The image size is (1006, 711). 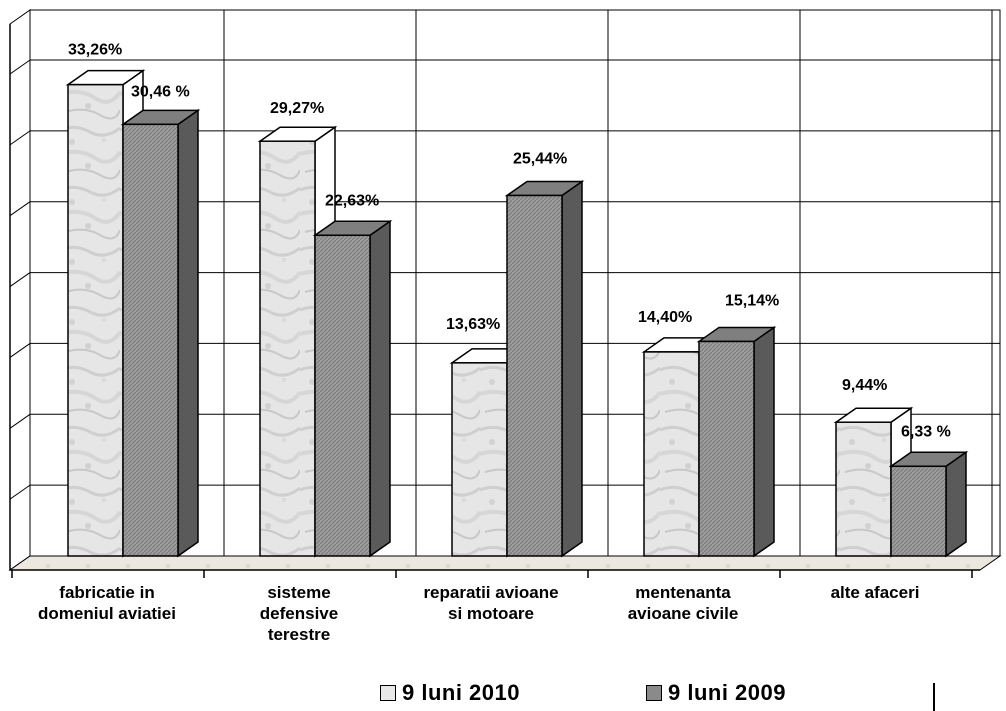 What do you see at coordinates (160, 333) in the screenshot?
I see `bar-1-2009` at bounding box center [160, 333].